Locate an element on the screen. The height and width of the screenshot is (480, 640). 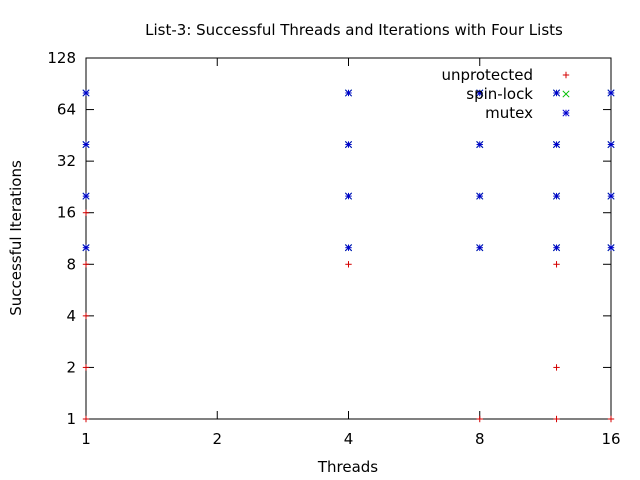
x-tick-label: 4 is located at coordinates (349, 439).